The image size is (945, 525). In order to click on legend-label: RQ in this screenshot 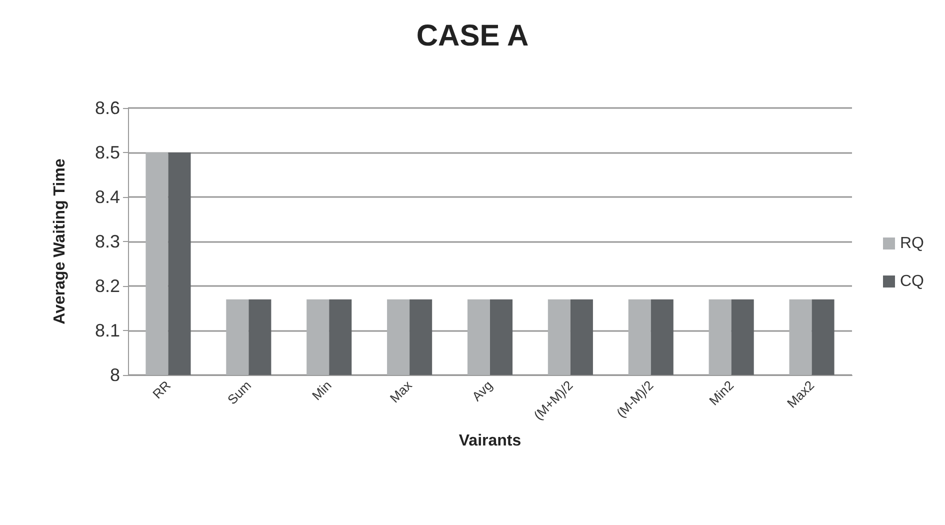, I will do `click(912, 243)`.